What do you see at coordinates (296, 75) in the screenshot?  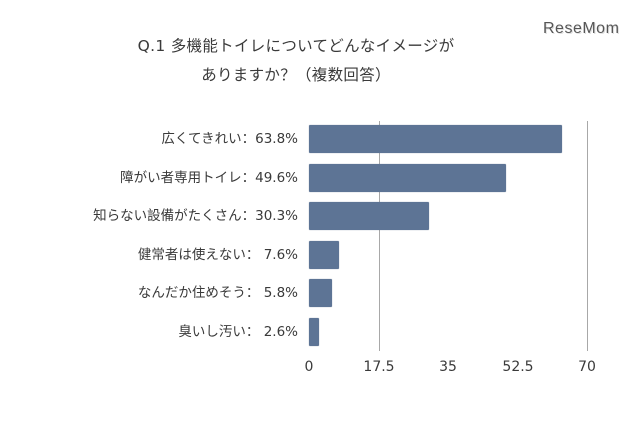 I see `chart-title-line2: ありますか？（複数回答）` at bounding box center [296, 75].